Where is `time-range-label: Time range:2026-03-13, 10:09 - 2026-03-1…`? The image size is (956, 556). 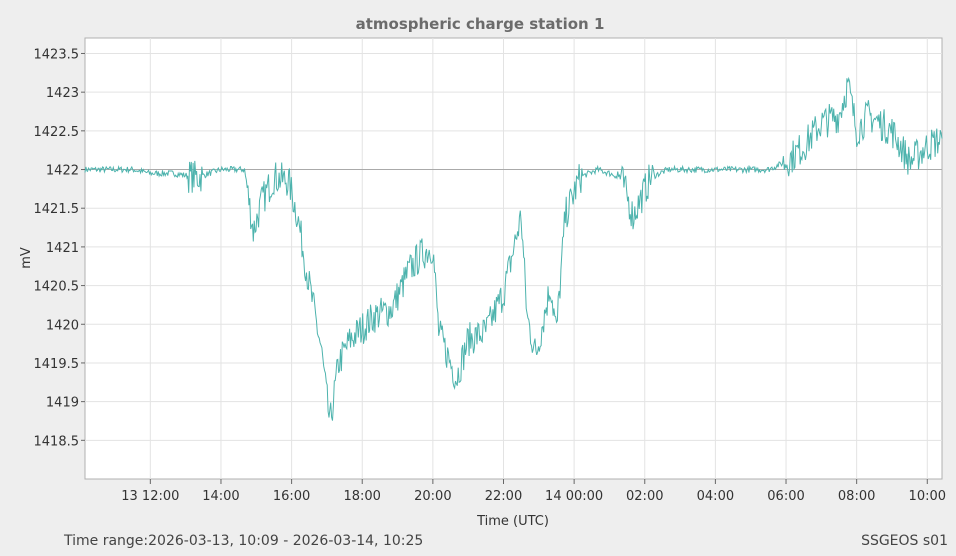 time-range-label: Time range:2026-03-13, 10:09 - 2026-03-1… is located at coordinates (244, 541).